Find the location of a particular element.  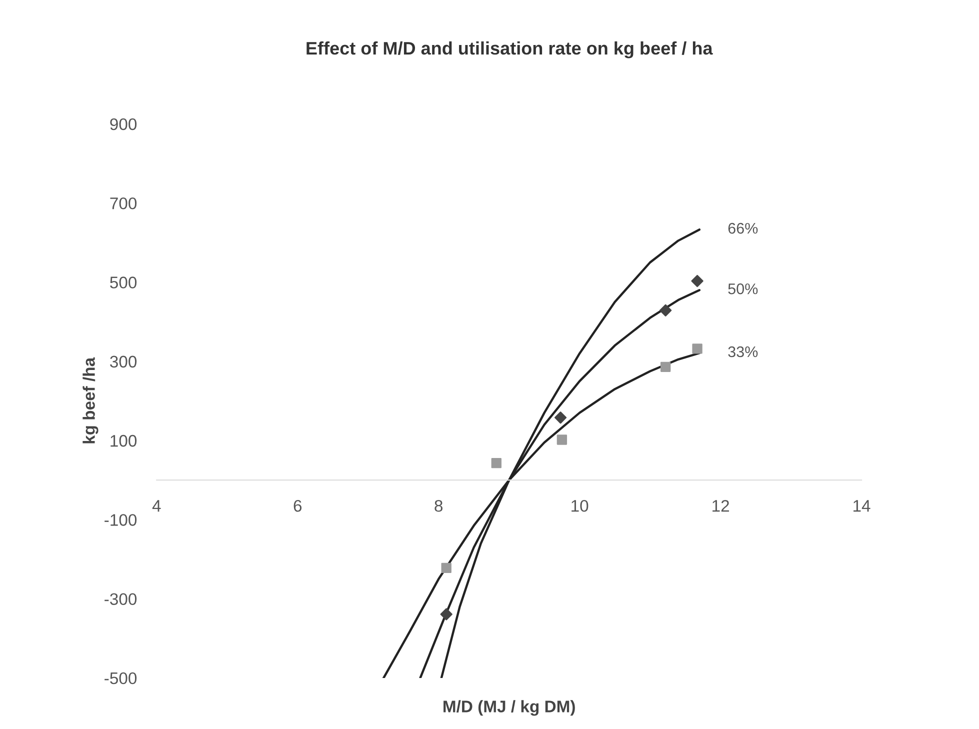

series-label: 50% is located at coordinates (743, 288).